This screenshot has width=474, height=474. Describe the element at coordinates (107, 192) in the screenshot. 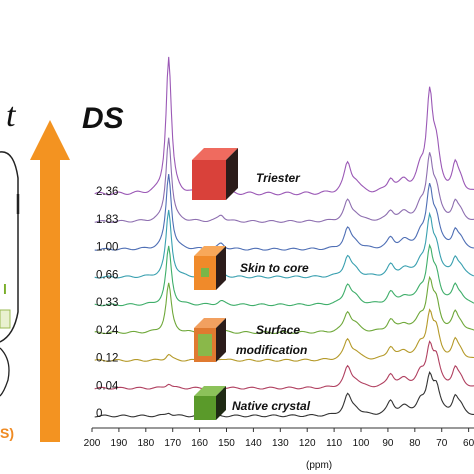

I see `ds-value-label: 2.36` at that location.